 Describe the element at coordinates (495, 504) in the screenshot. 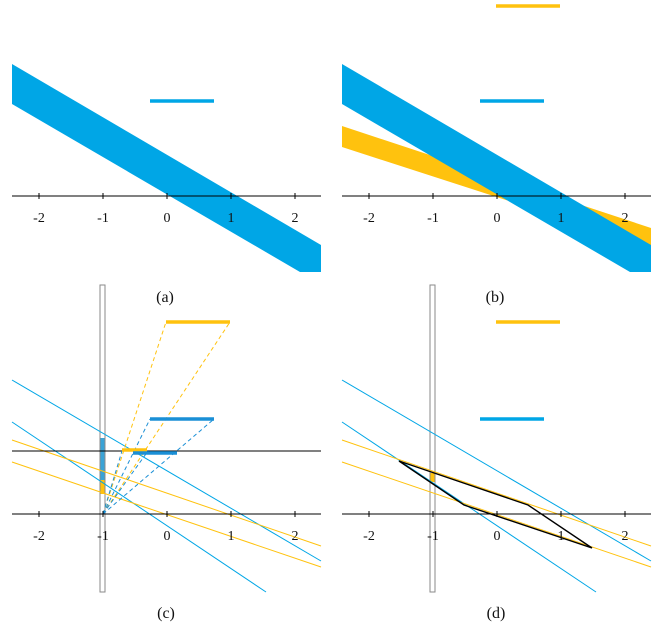

I see `intersection-polygon` at that location.